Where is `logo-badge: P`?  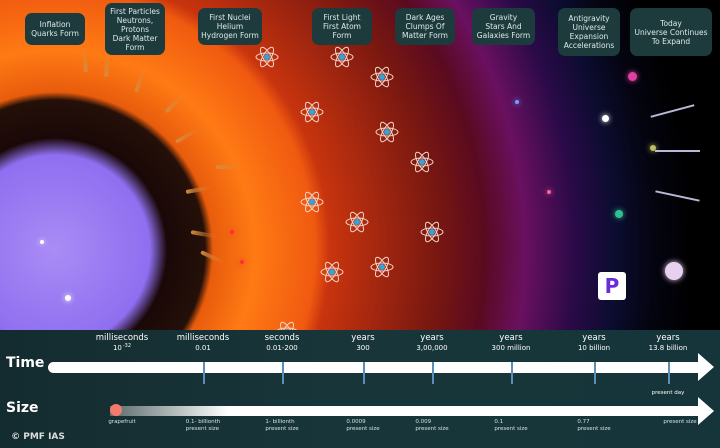
logo-badge: P is located at coordinates (612, 286).